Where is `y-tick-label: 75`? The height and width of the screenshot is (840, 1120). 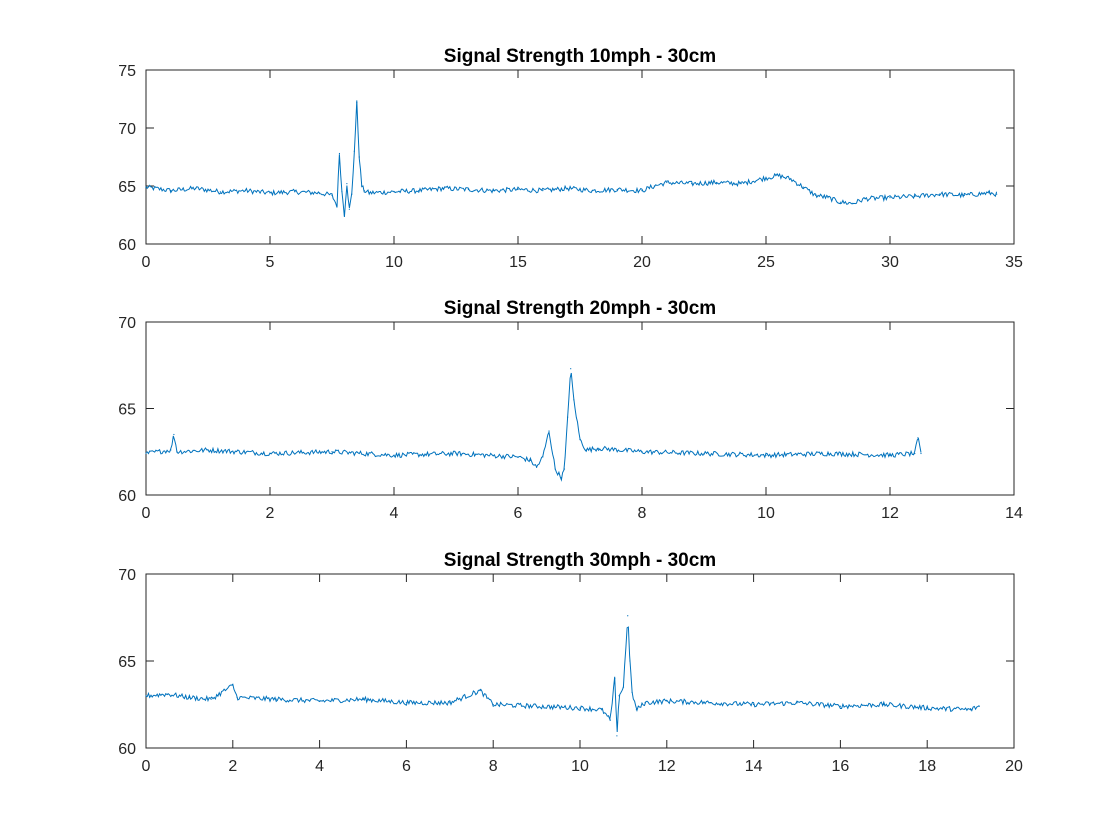
y-tick-label: 75 is located at coordinates (127, 71).